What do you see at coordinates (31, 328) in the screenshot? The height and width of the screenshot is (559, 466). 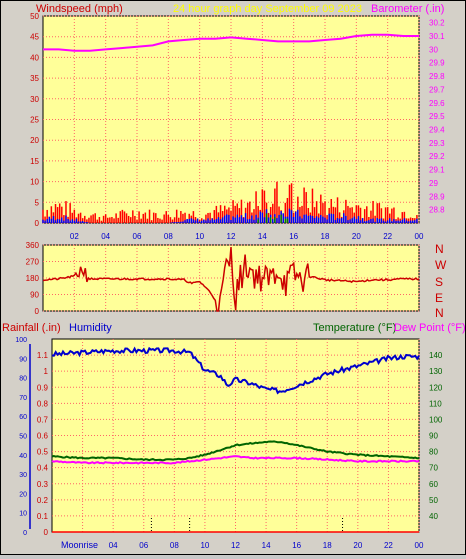 I see `rainfall-axis-title: Rainfall (.in)` at bounding box center [31, 328].